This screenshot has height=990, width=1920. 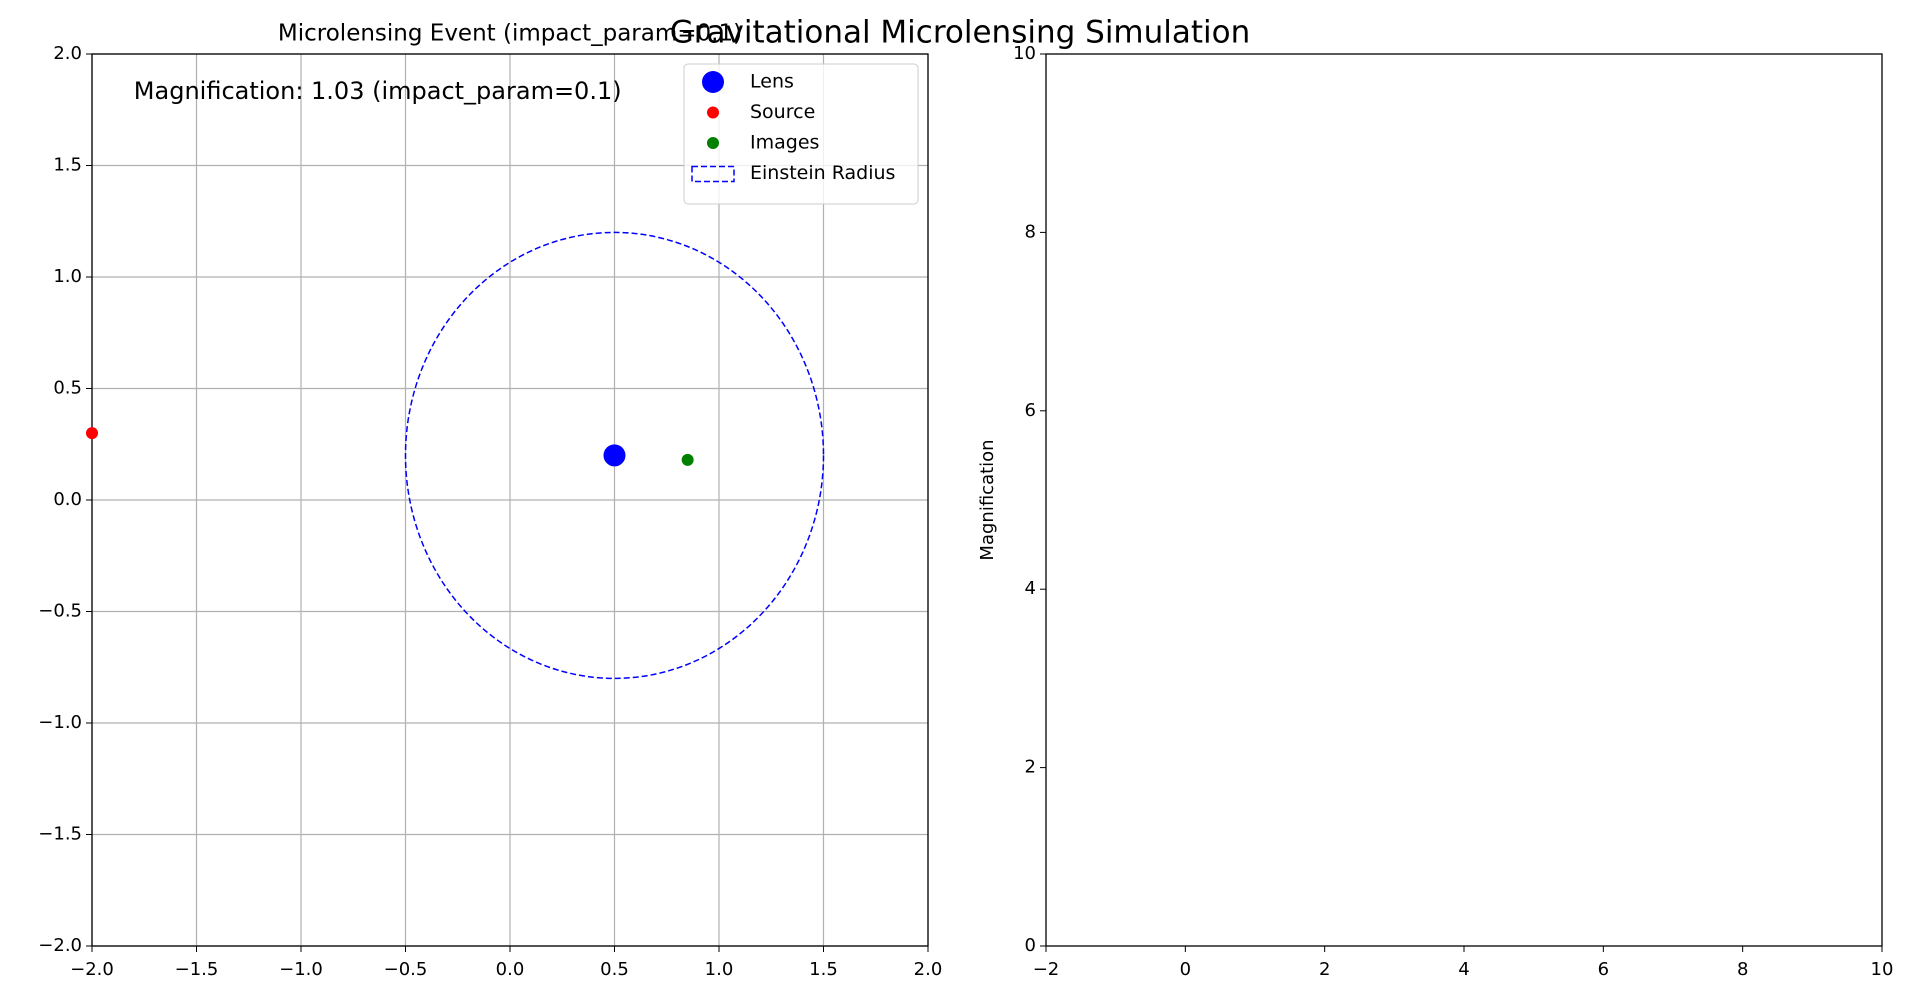 What do you see at coordinates (1742, 969) in the screenshot?
I see `x-tick-label: 8` at bounding box center [1742, 969].